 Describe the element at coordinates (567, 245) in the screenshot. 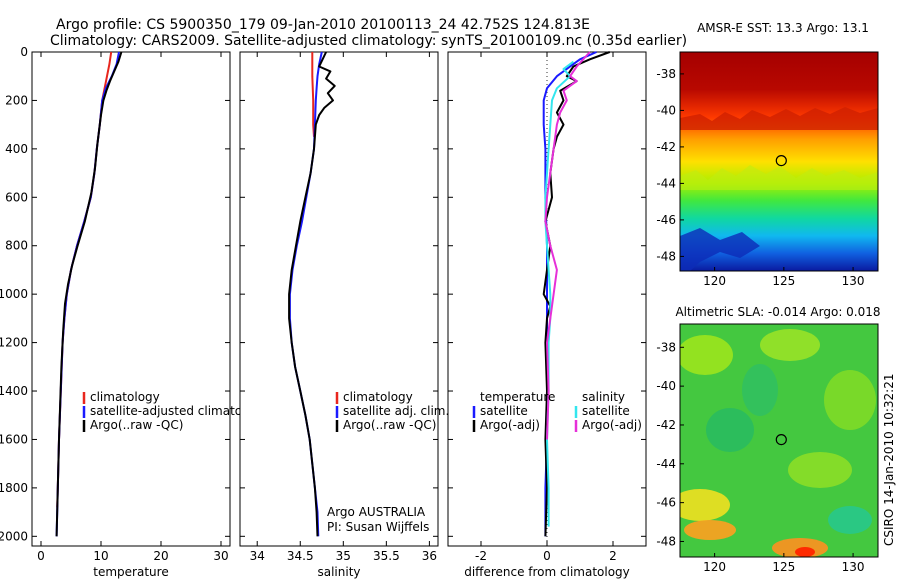

I see `series-magenta-line` at that location.